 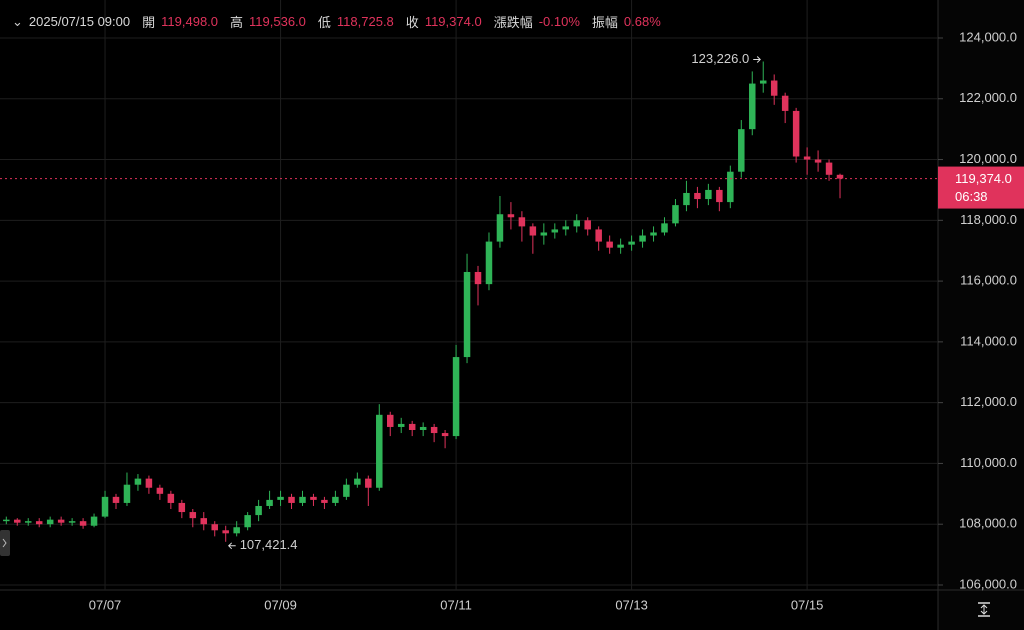 I want to click on header-value: 119,498.0, so click(x=190, y=21).